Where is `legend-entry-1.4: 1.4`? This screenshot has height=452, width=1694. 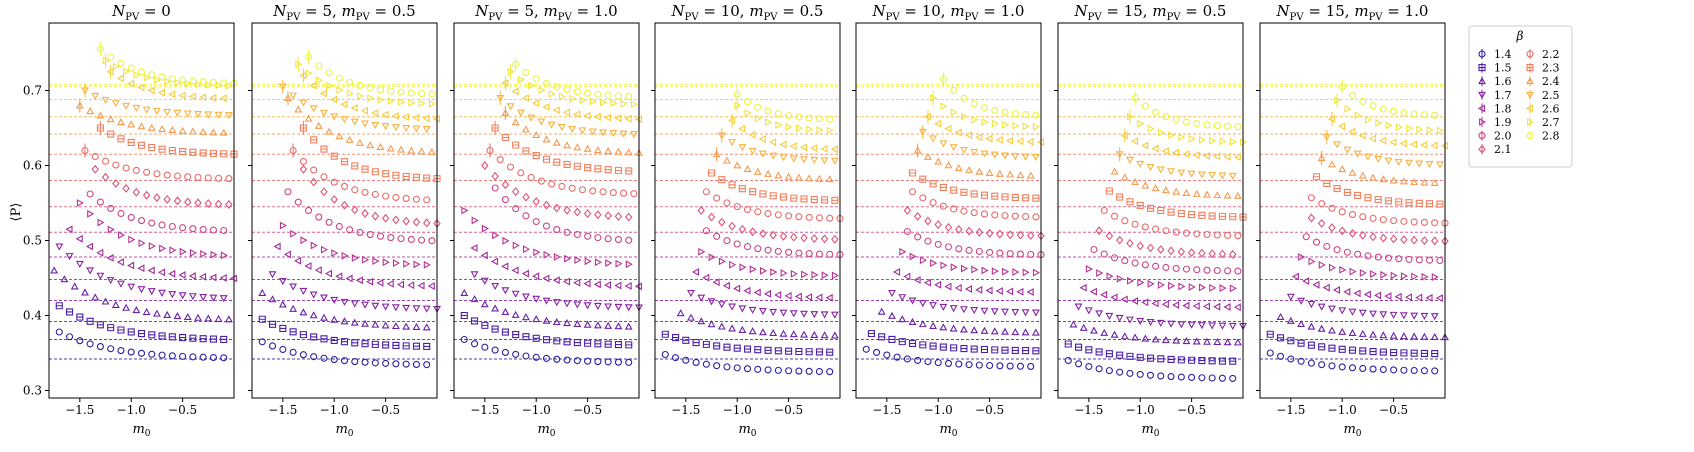 legend-entry-1.4: 1.4 is located at coordinates (1495, 54).